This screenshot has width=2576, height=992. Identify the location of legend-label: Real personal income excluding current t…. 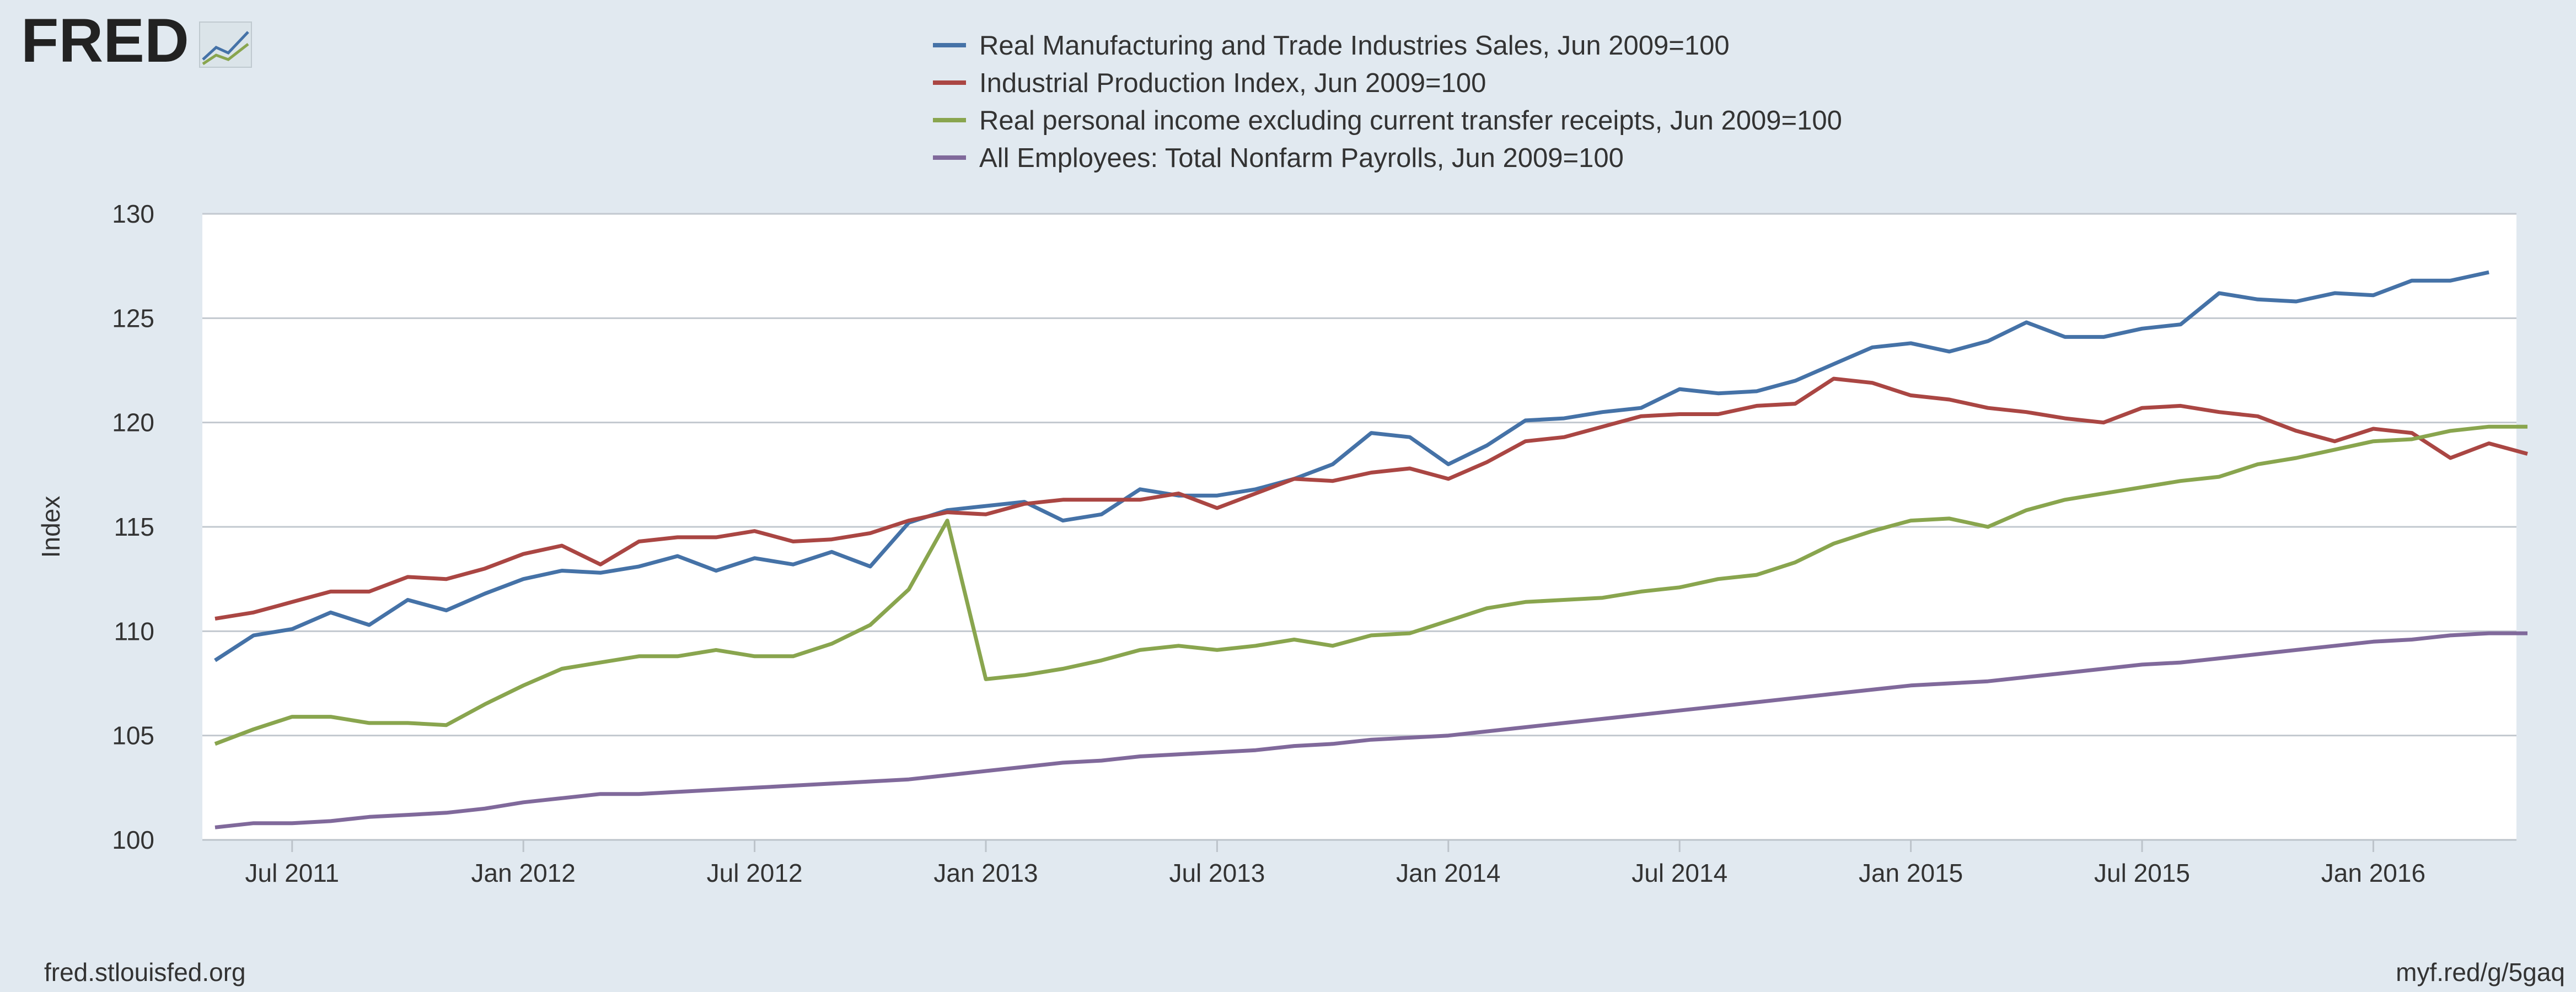
(1410, 121).